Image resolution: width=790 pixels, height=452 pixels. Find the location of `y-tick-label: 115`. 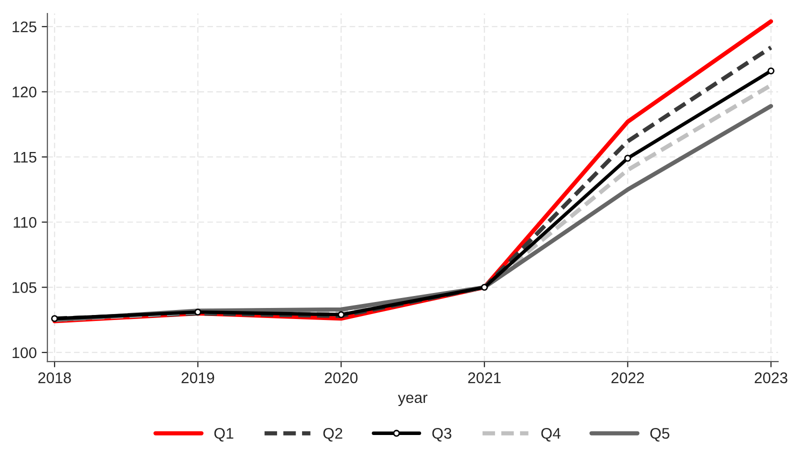

y-tick-label: 115 is located at coordinates (25, 157).